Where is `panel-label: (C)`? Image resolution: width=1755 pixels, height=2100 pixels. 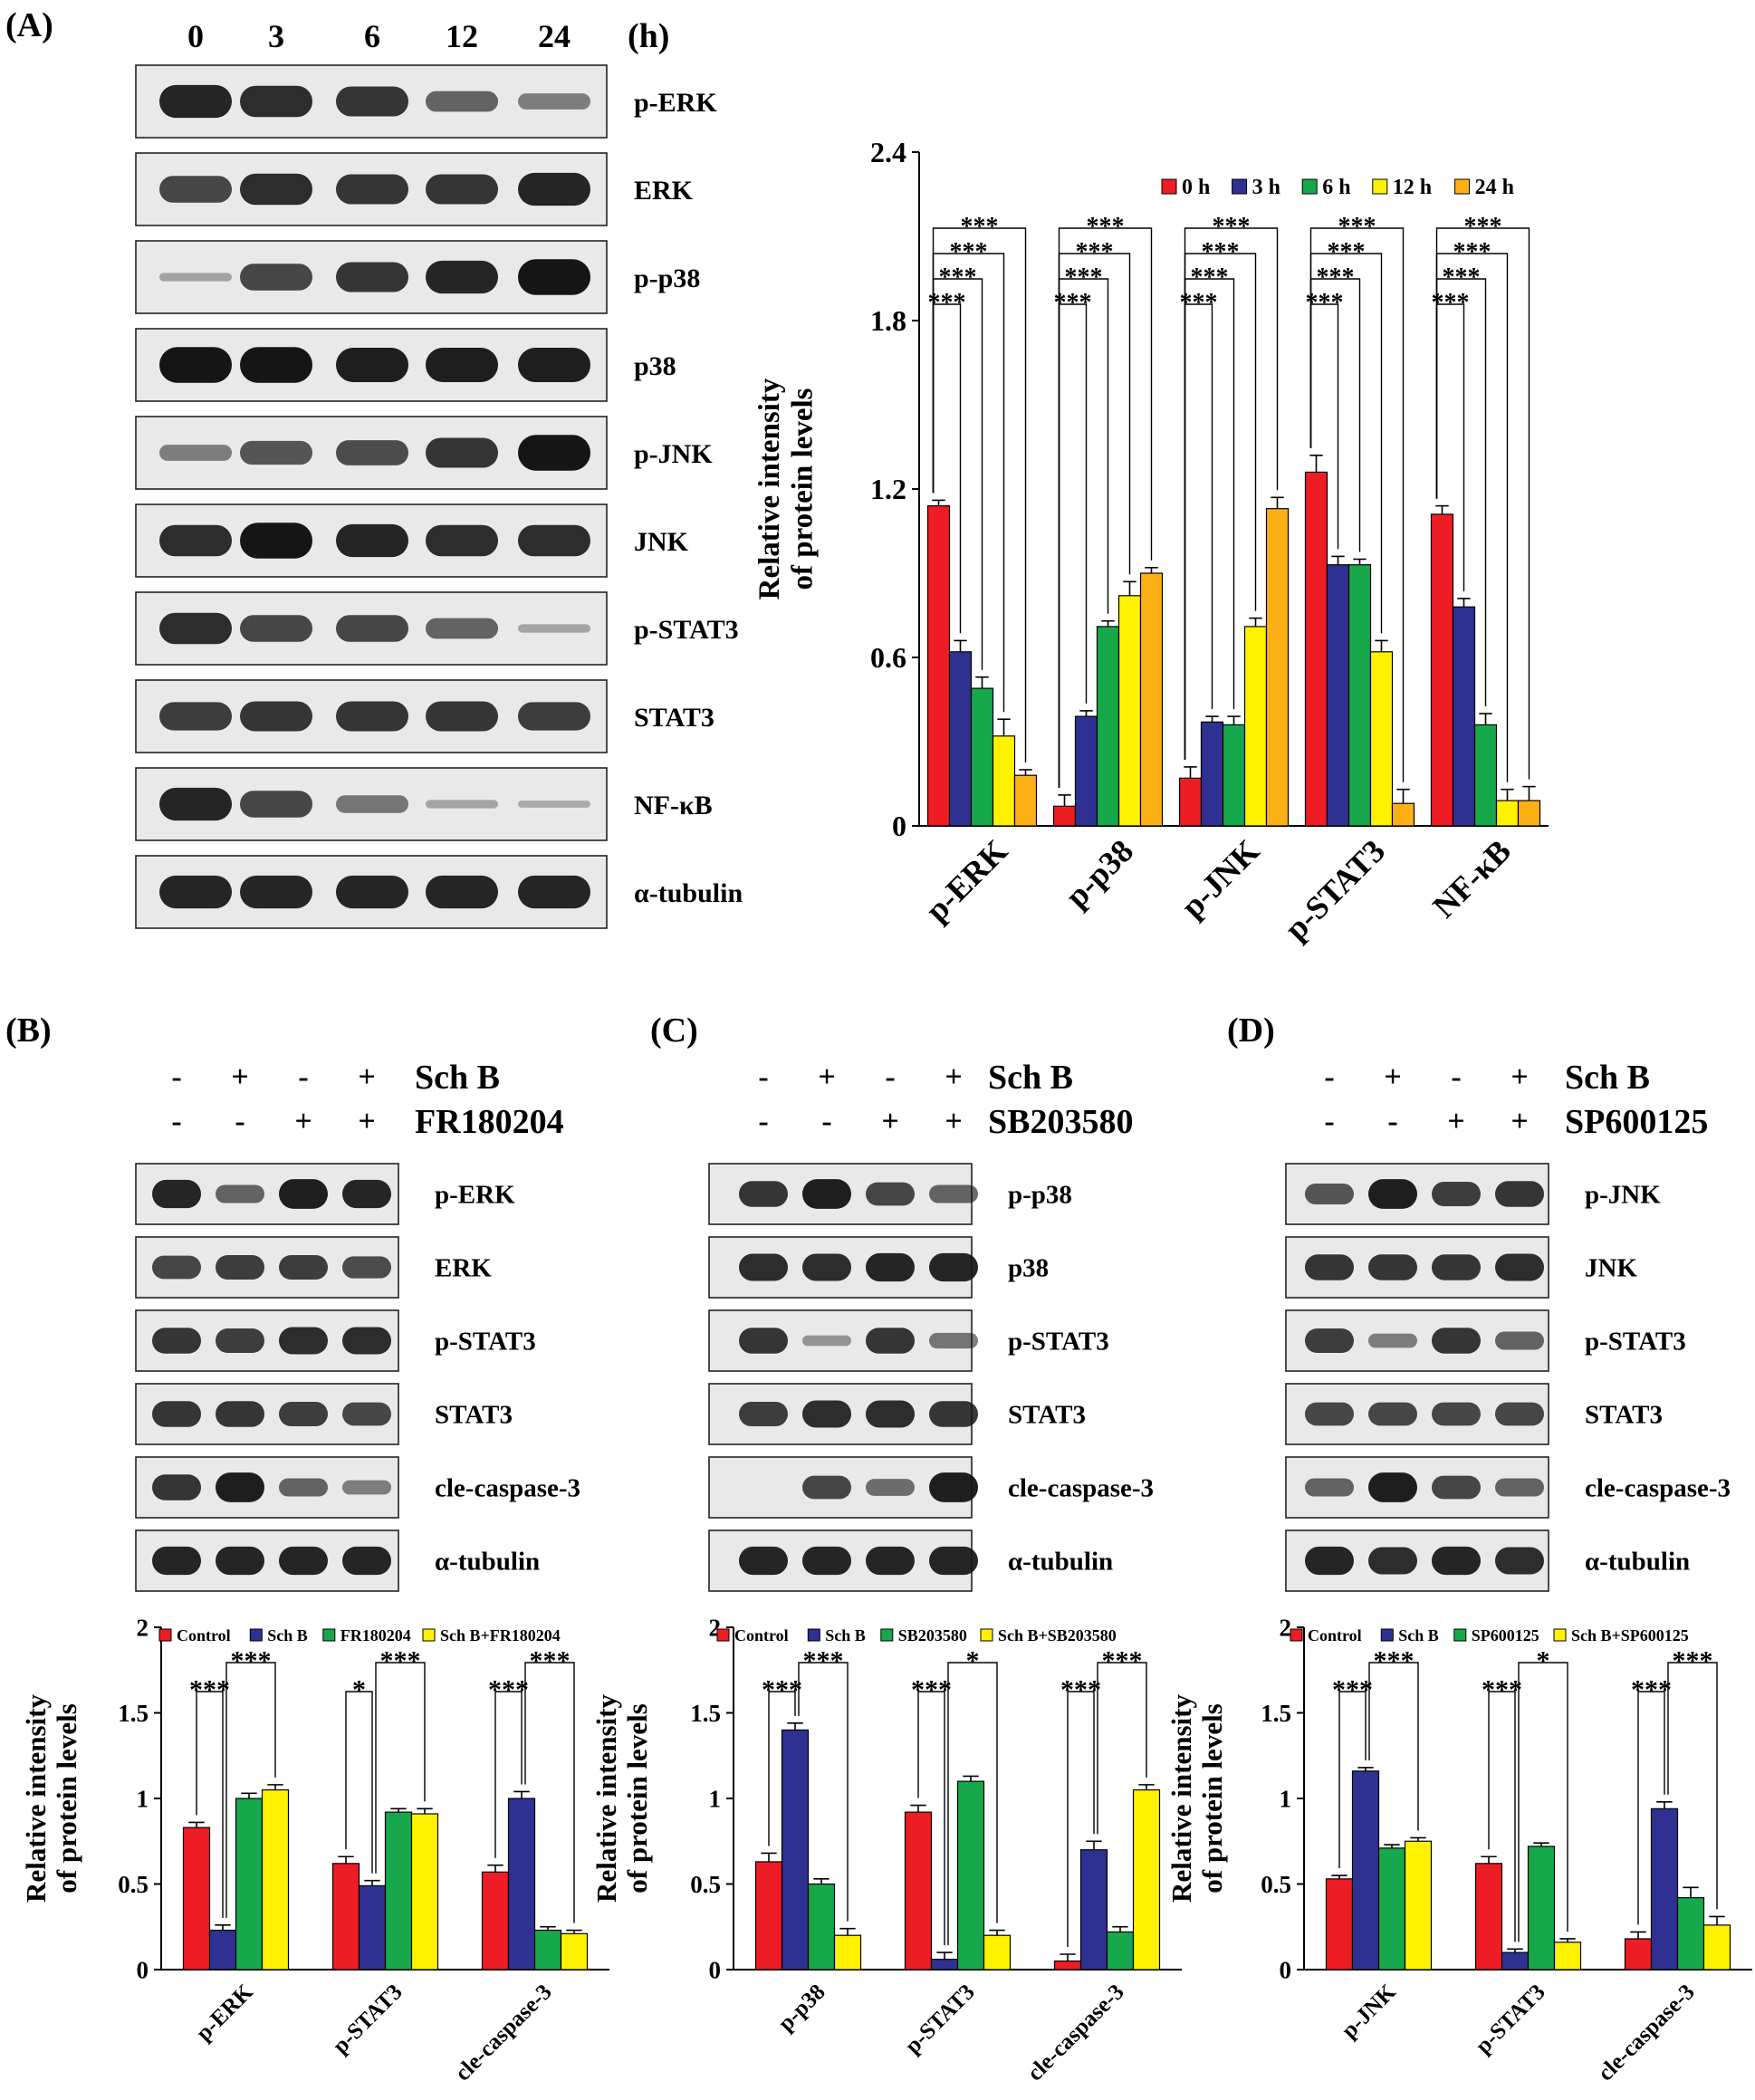
panel-label: (C) is located at coordinates (674, 1031).